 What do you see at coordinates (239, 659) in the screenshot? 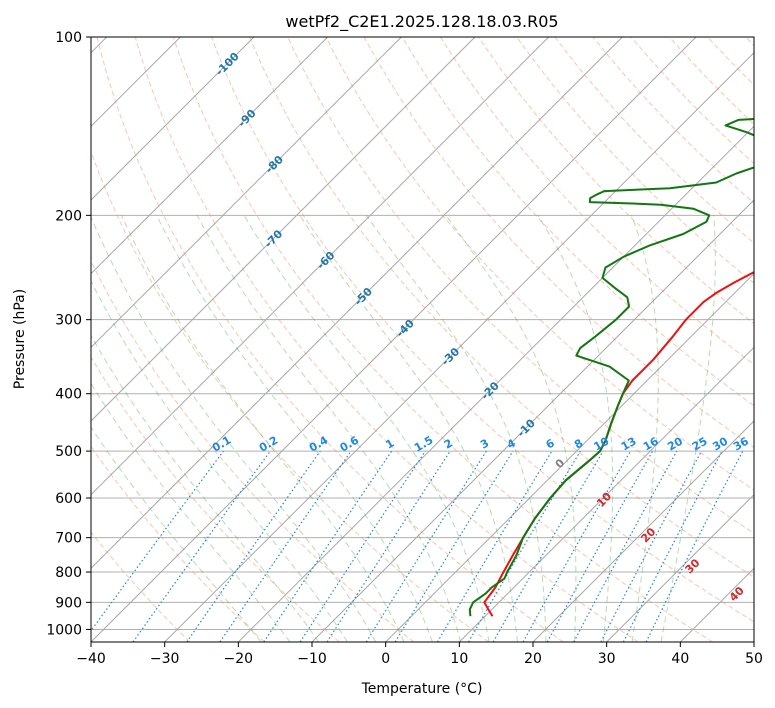
I see `x-tick-label: −20` at bounding box center [239, 659].